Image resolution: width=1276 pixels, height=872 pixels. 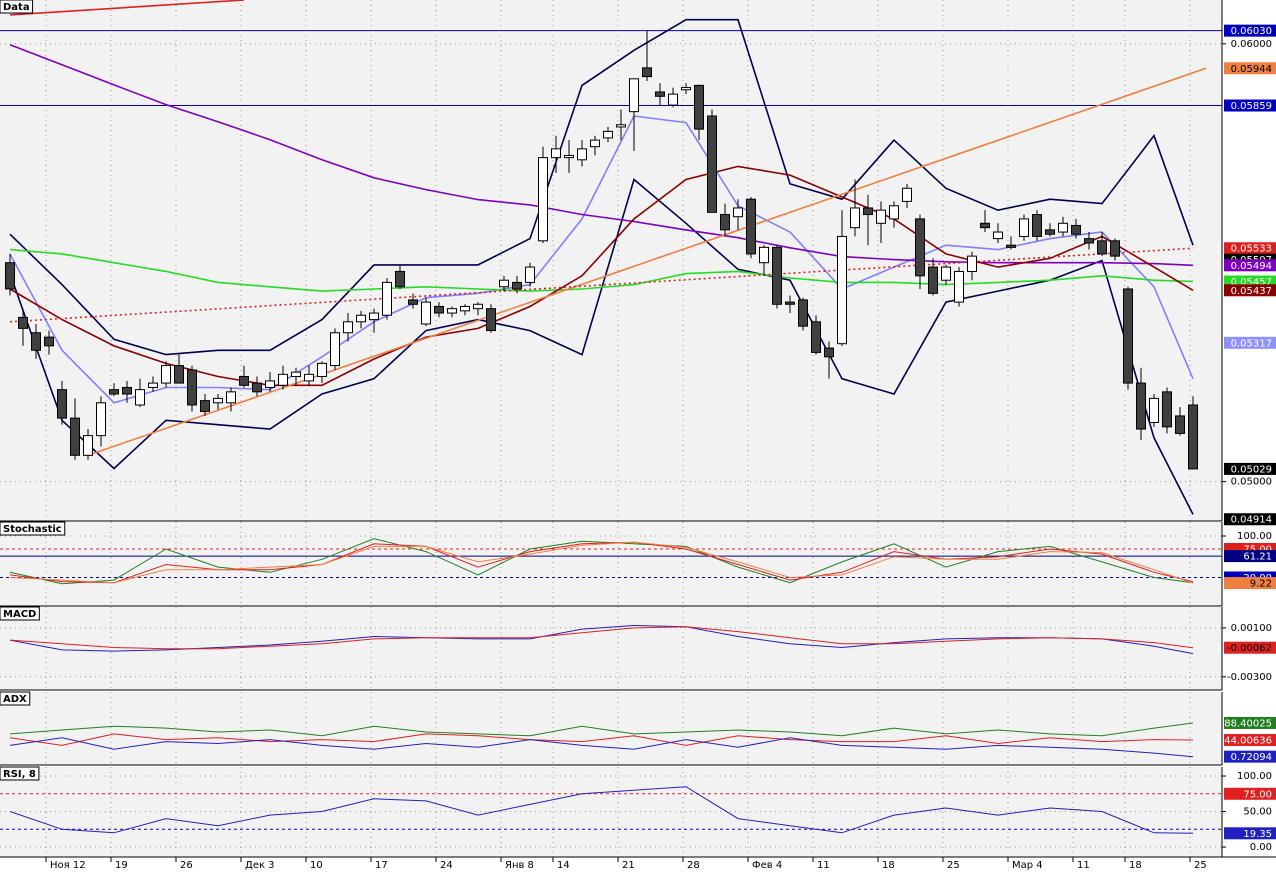 I want to click on y-tick-label: 50.00, so click(x=1257, y=812).